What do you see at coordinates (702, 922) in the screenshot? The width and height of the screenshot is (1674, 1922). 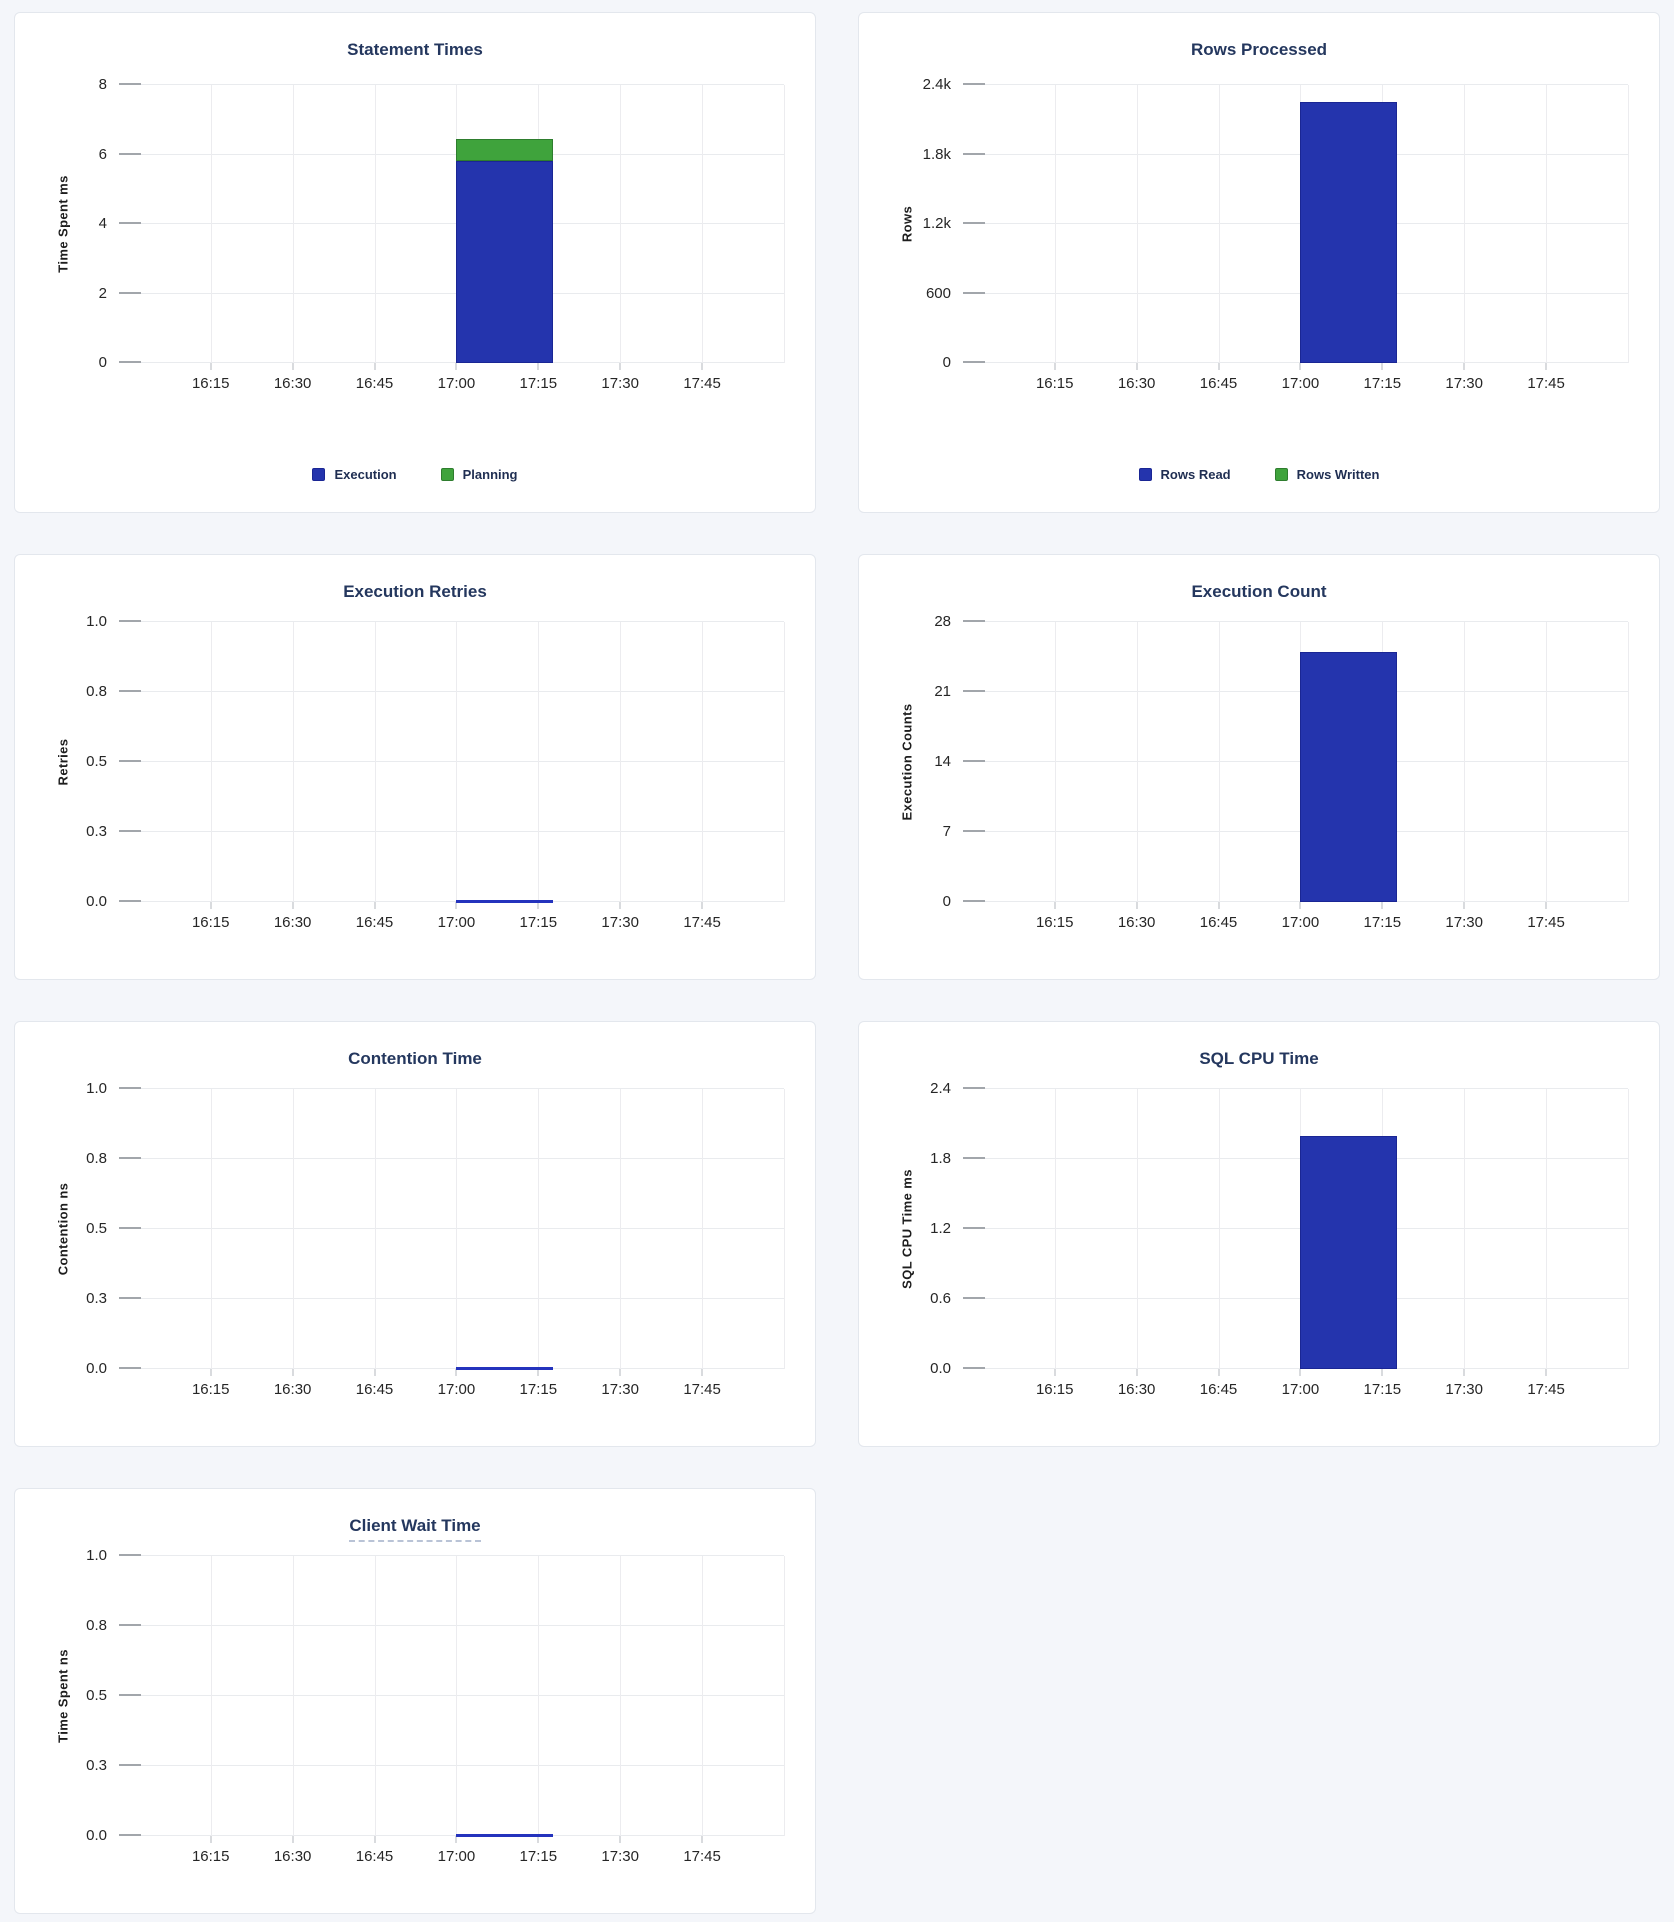 I see `x-tick-label: 17:45` at bounding box center [702, 922].